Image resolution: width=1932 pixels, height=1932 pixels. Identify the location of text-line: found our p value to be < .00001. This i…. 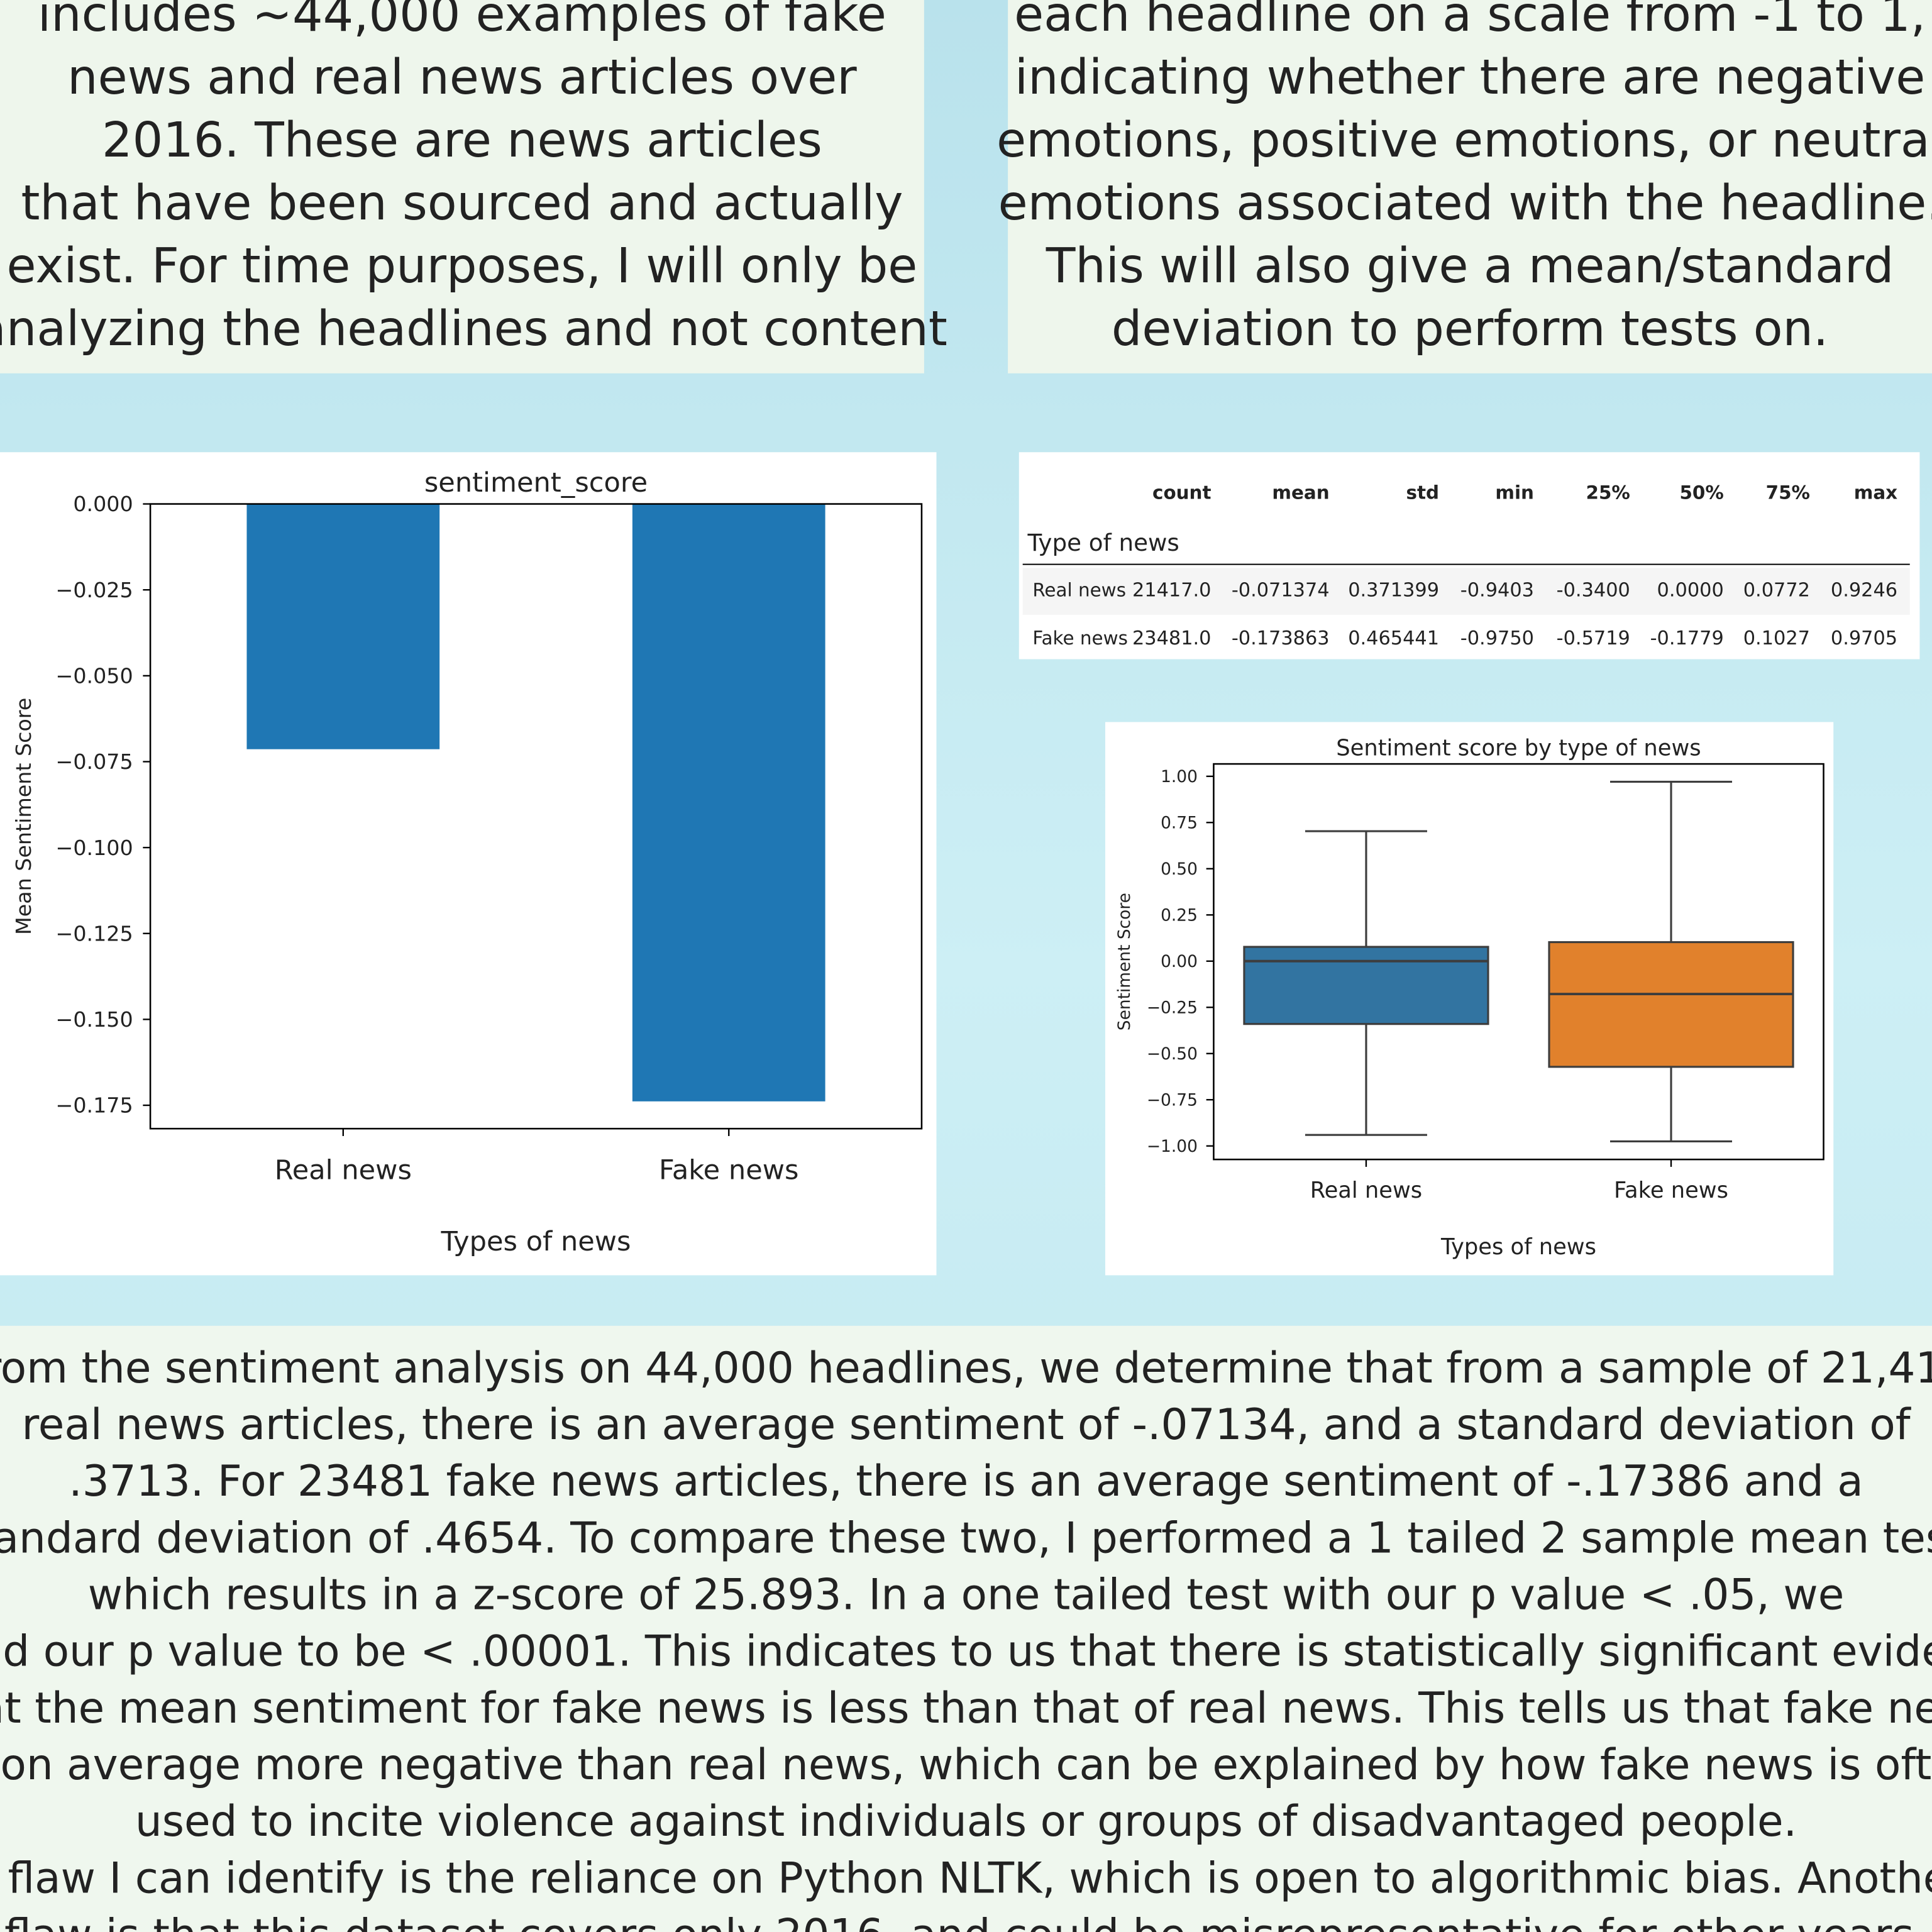
(966, 1651).